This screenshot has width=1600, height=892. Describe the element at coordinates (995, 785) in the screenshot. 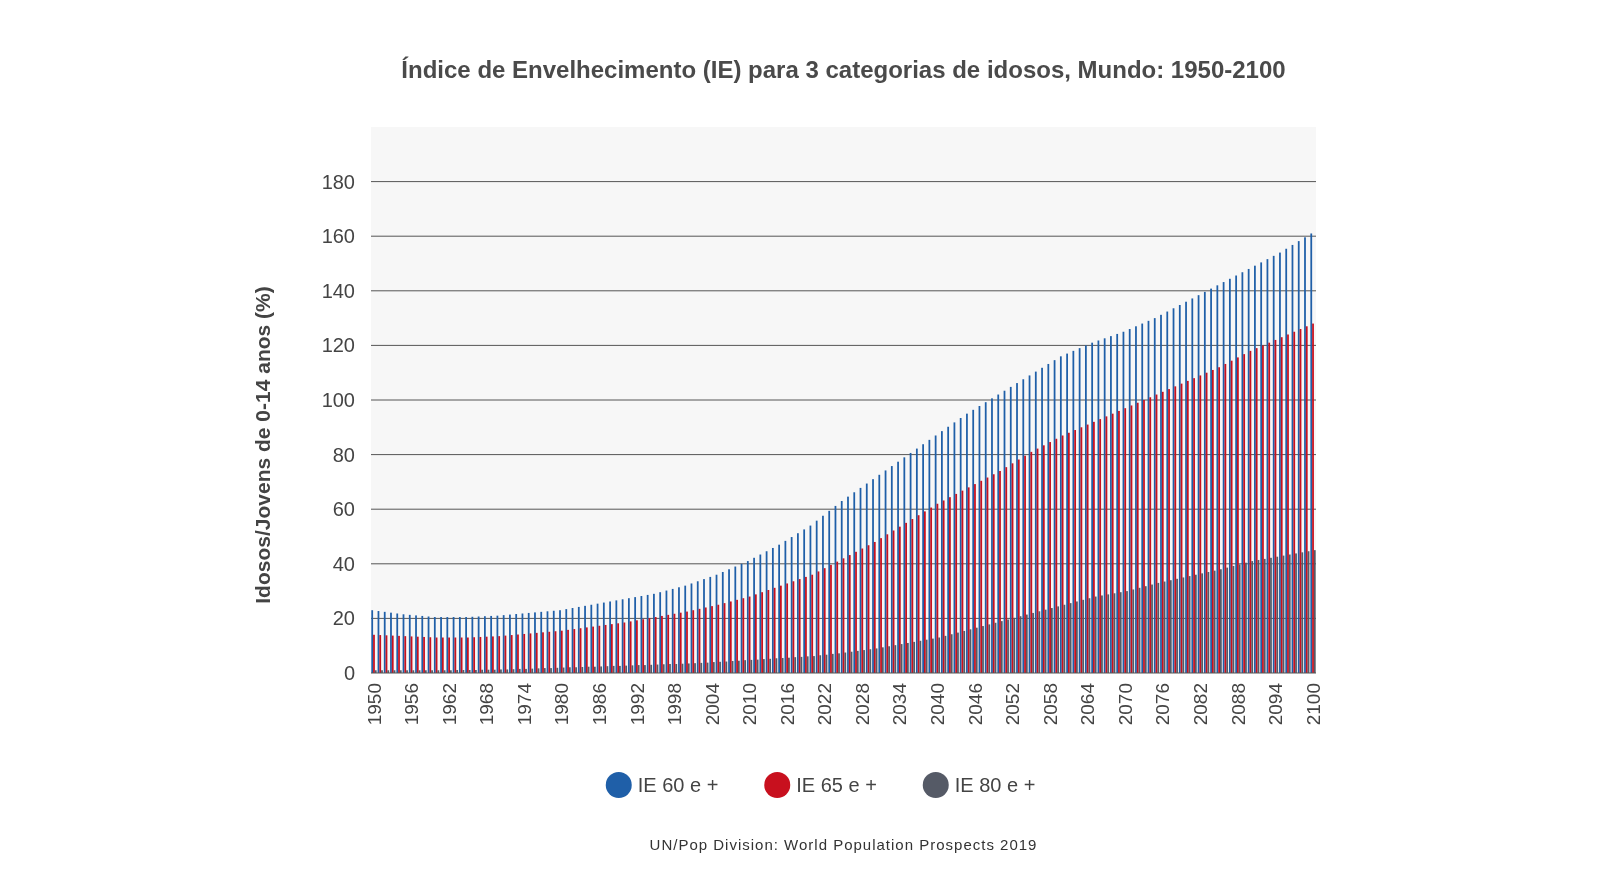

I see `legend-label: IE 80 e +` at that location.